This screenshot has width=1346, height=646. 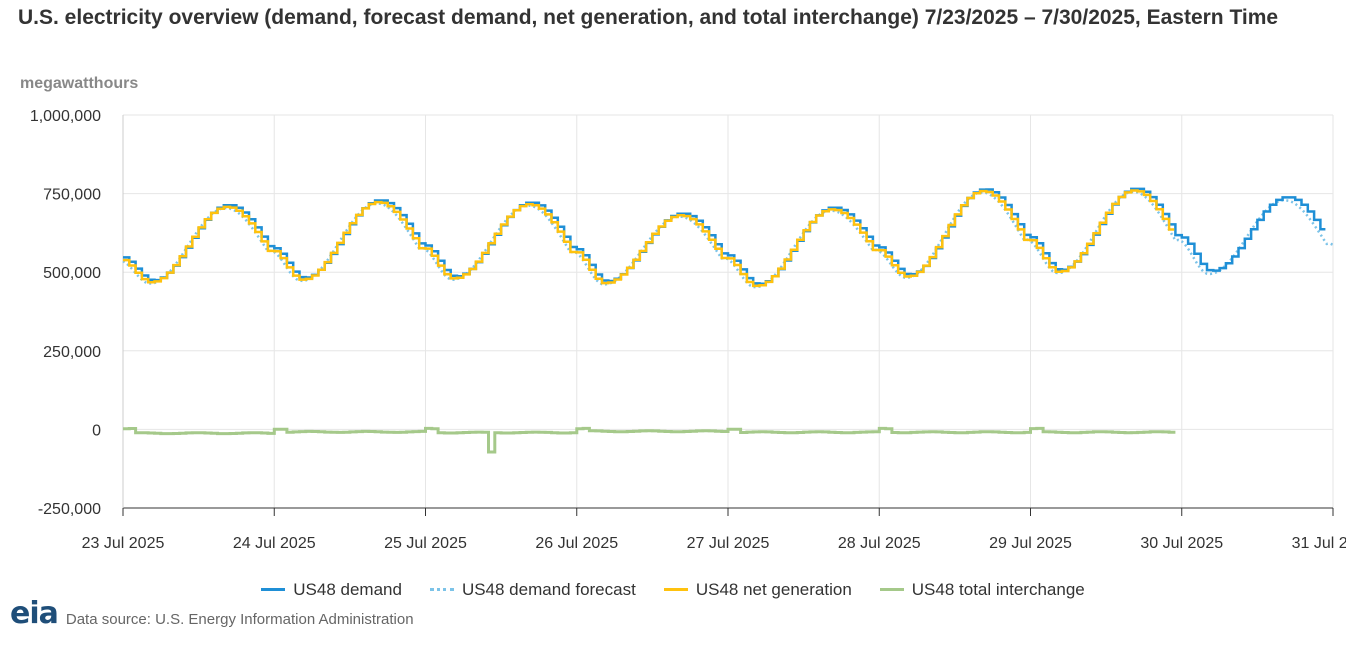 What do you see at coordinates (1181, 543) in the screenshot?
I see `x-tick-label: 30 Jul 2025` at bounding box center [1181, 543].